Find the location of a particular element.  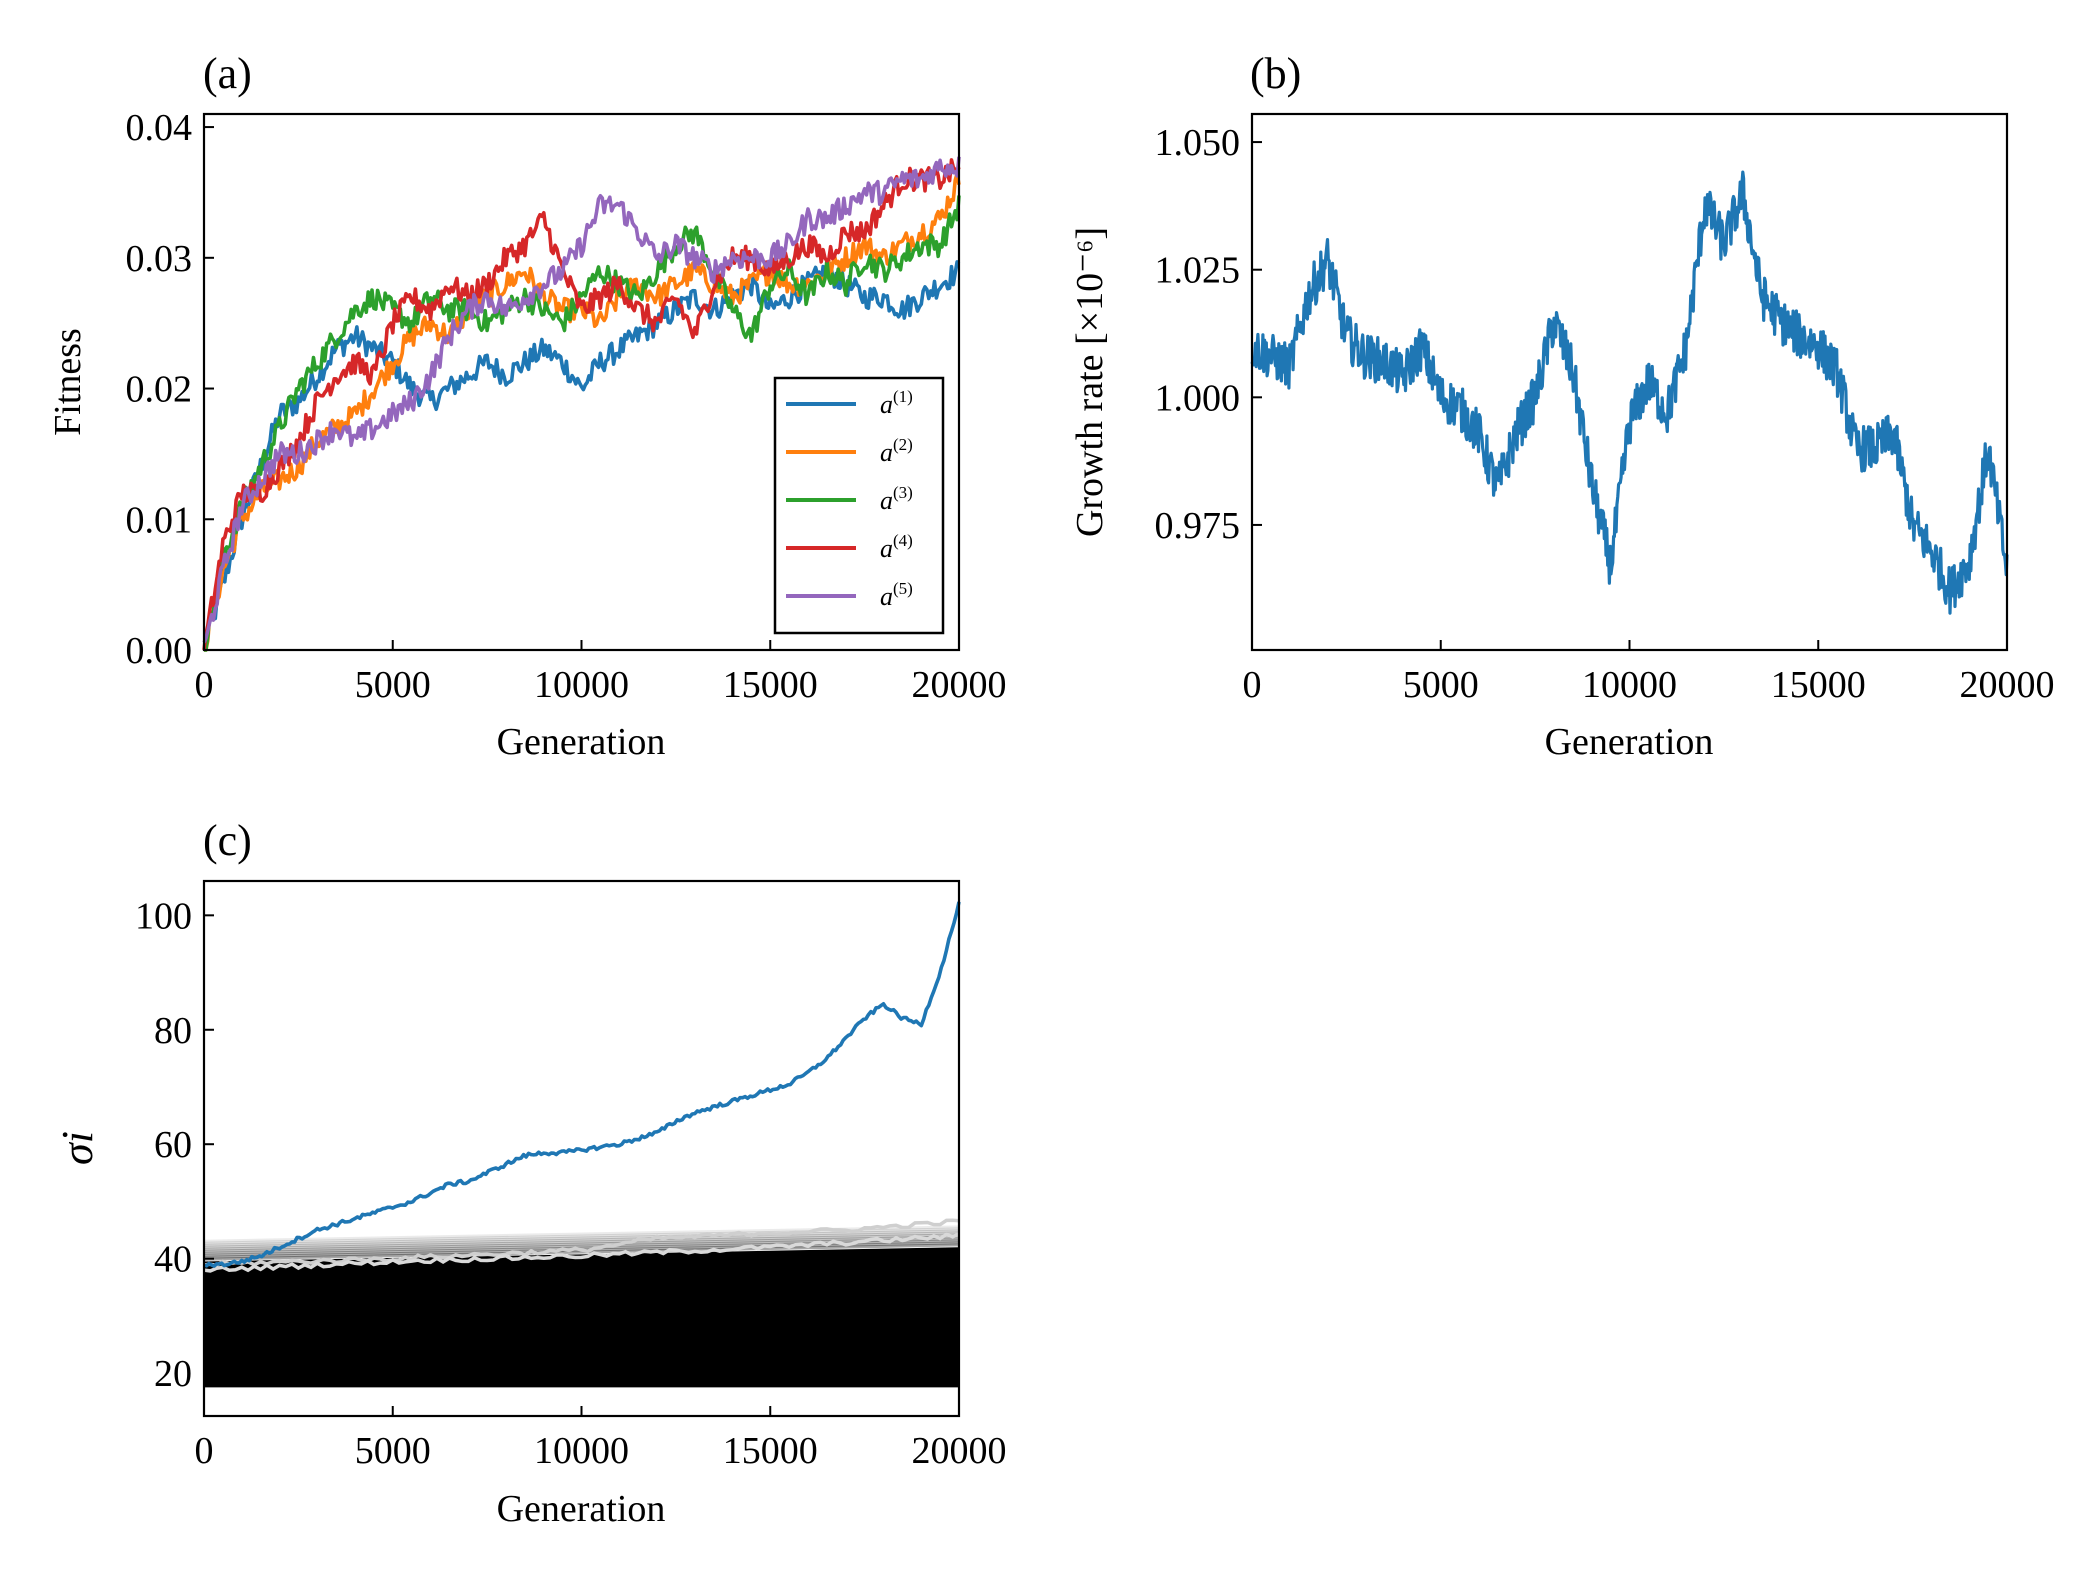

legend-label-a2: a(2) is located at coordinates (896, 451).